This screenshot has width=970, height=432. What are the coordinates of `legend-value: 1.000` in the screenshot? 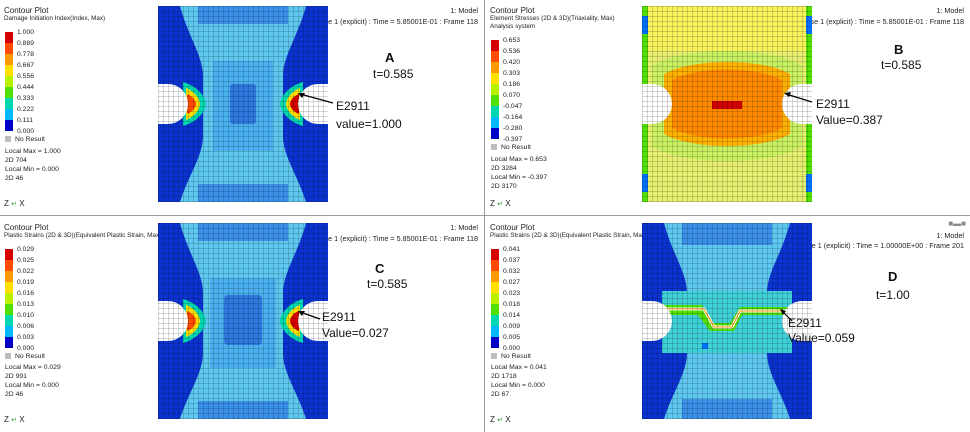 It's located at (26, 32).